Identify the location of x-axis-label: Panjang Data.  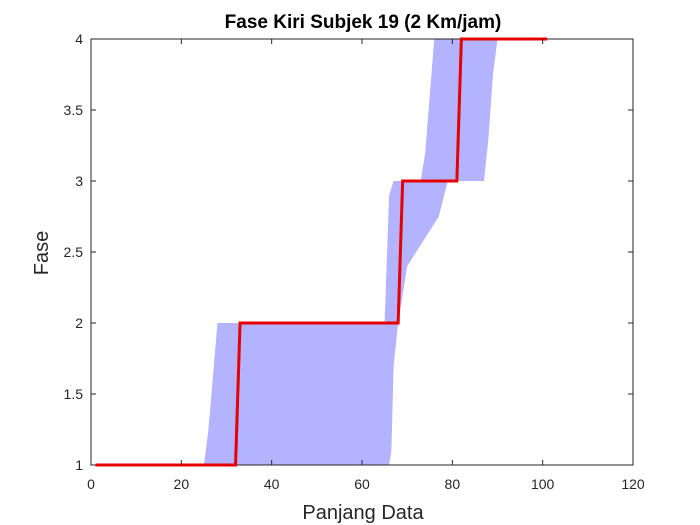
(363, 513).